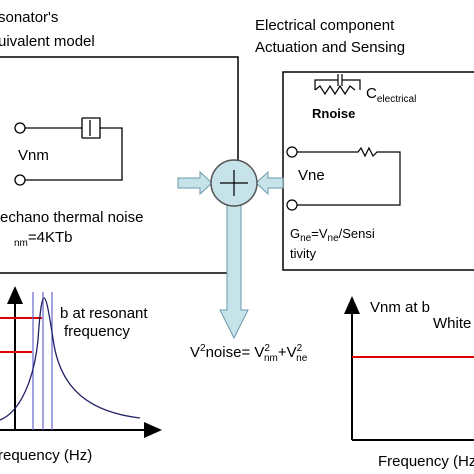 This screenshot has width=474, height=474. What do you see at coordinates (295, 233) in the screenshot?
I see `text: G` at bounding box center [295, 233].